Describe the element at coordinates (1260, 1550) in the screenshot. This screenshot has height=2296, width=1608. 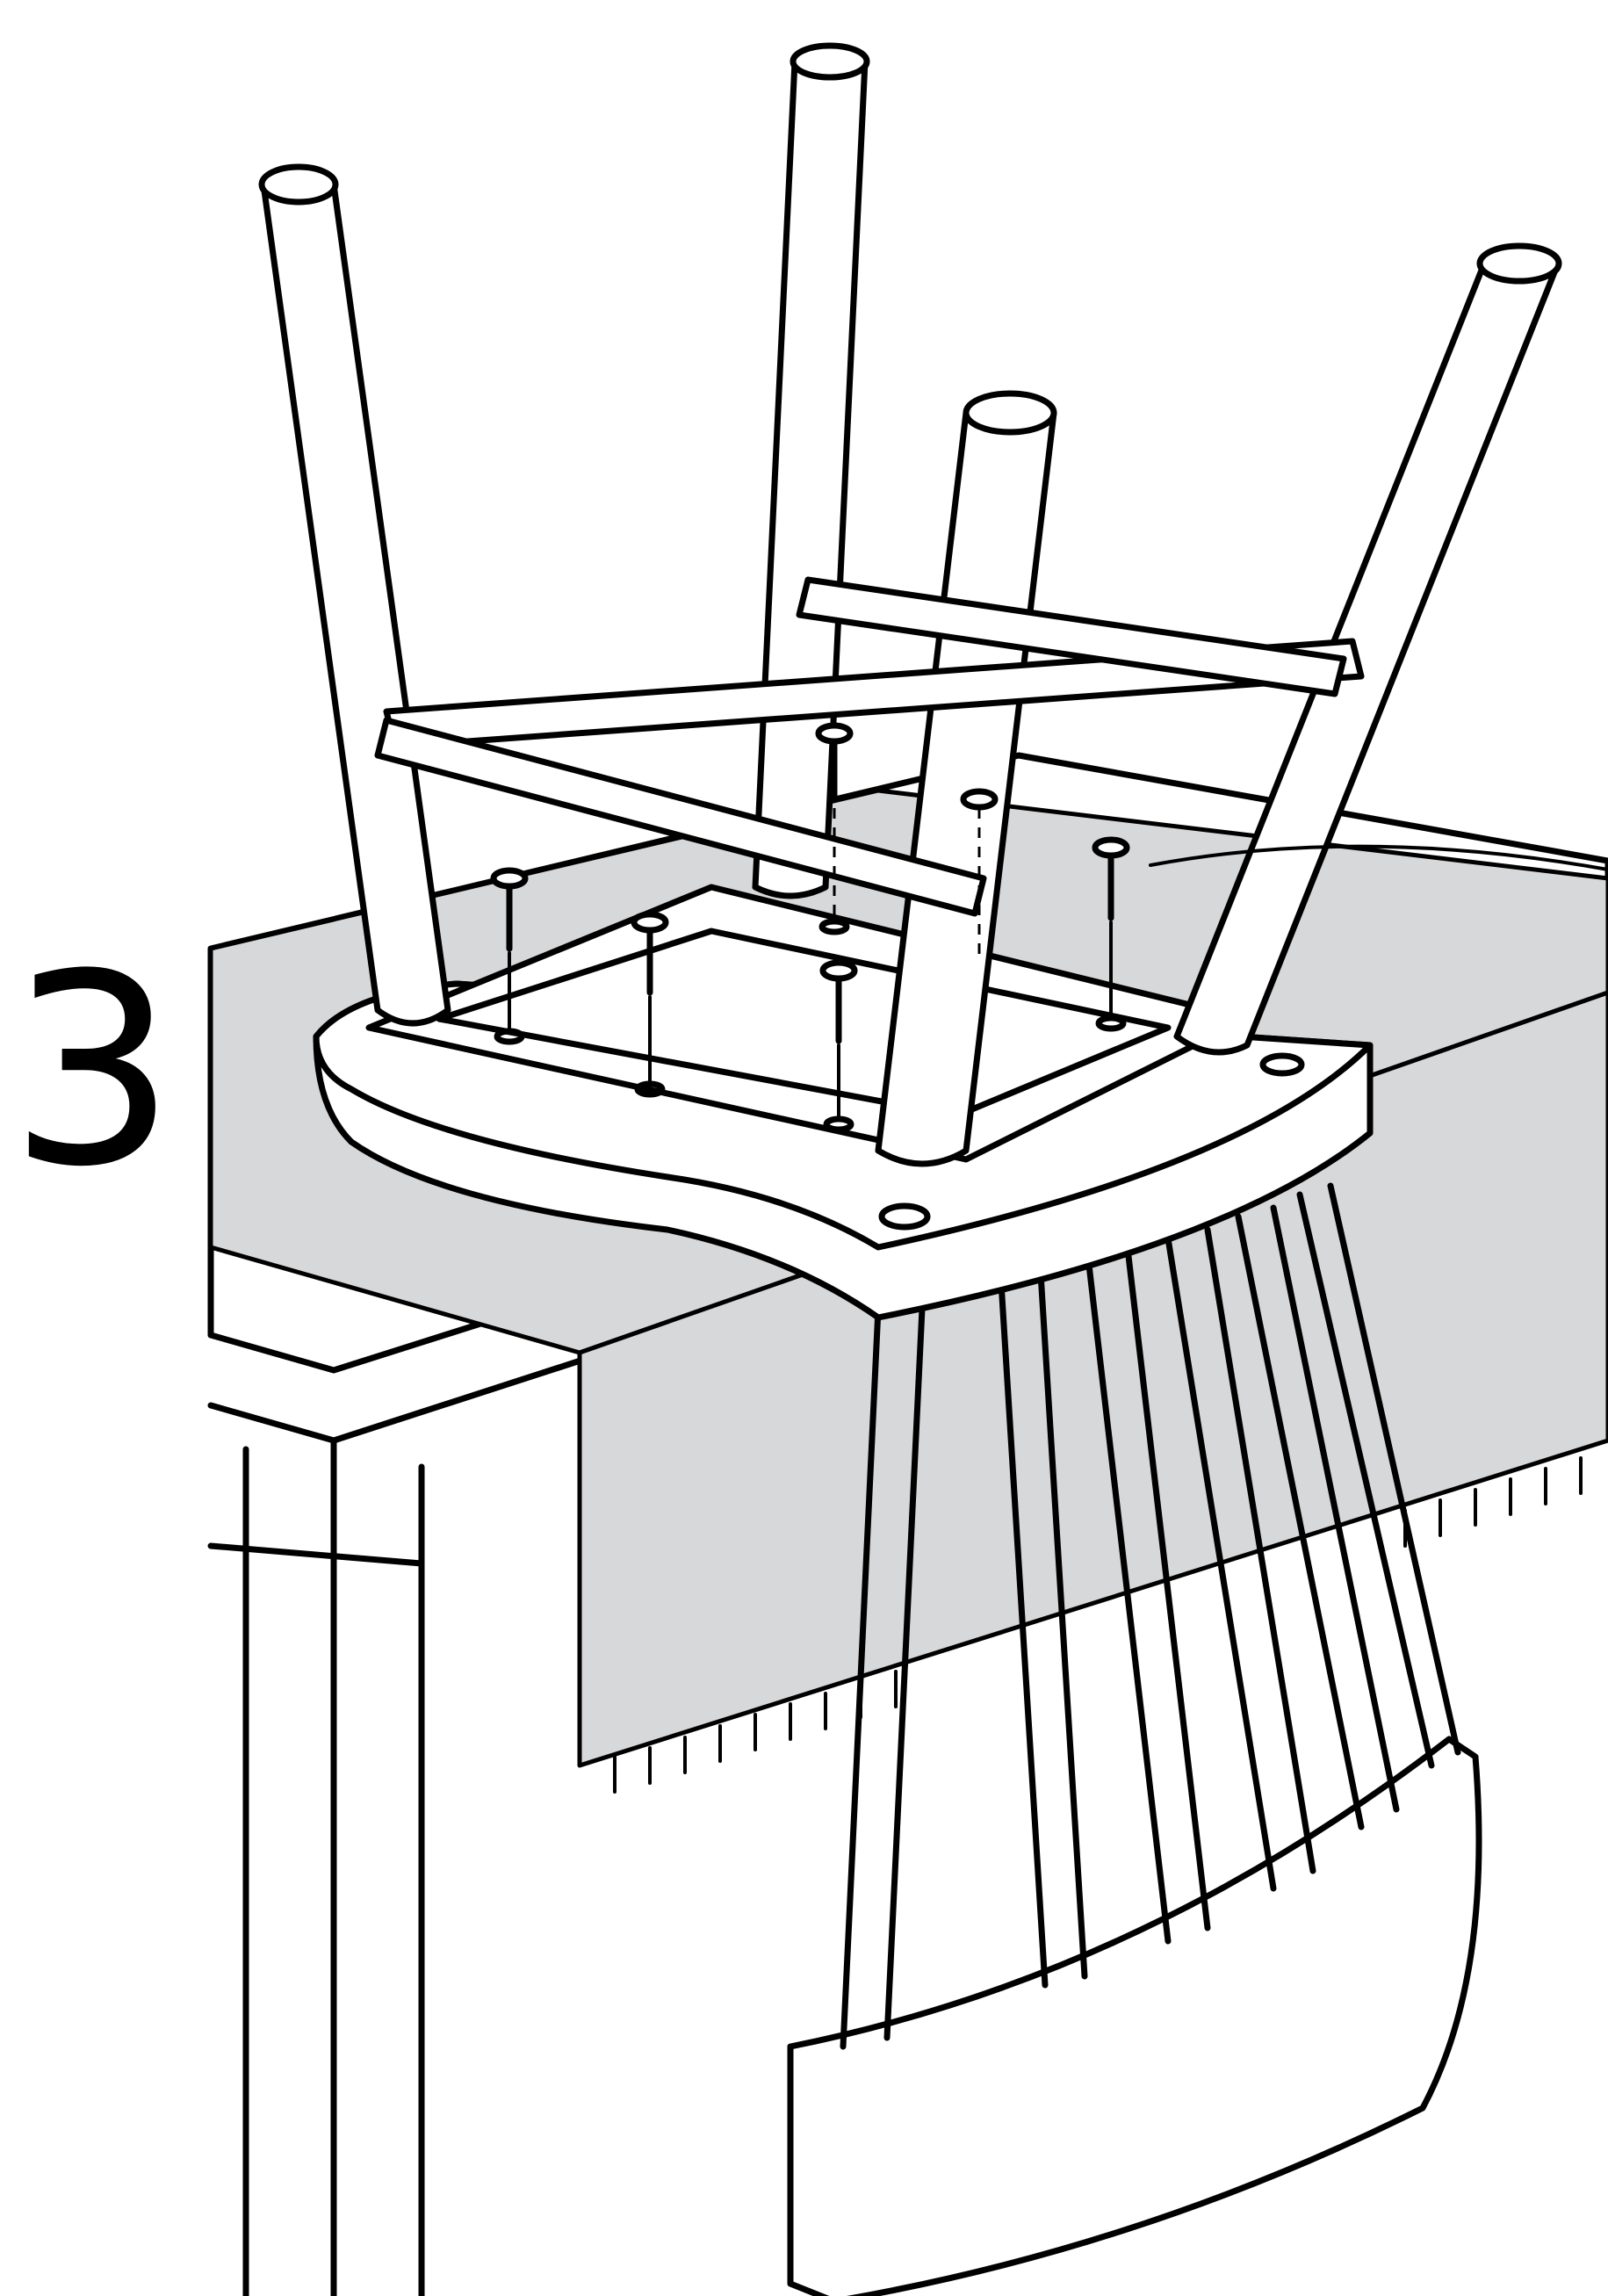
I see `spindle-4b` at that location.